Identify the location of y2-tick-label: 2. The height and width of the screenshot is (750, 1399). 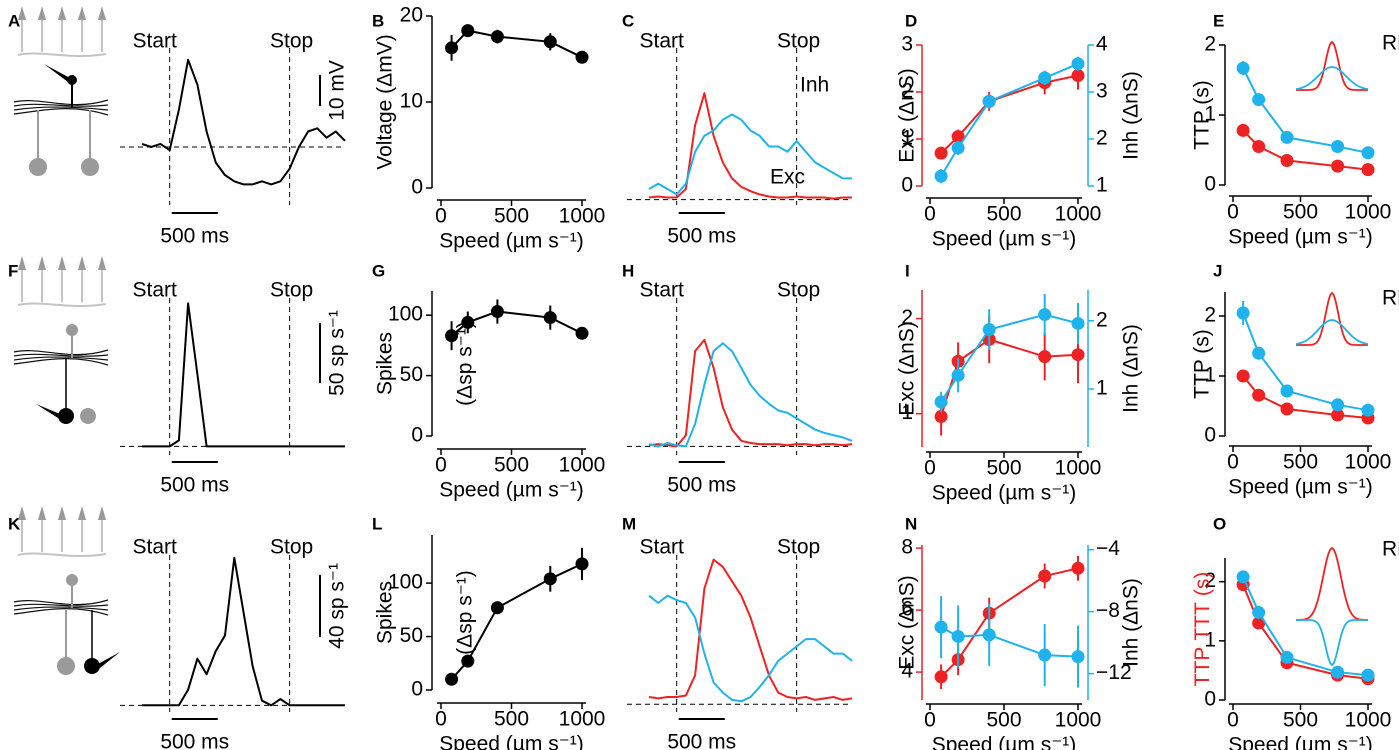
(1102, 319).